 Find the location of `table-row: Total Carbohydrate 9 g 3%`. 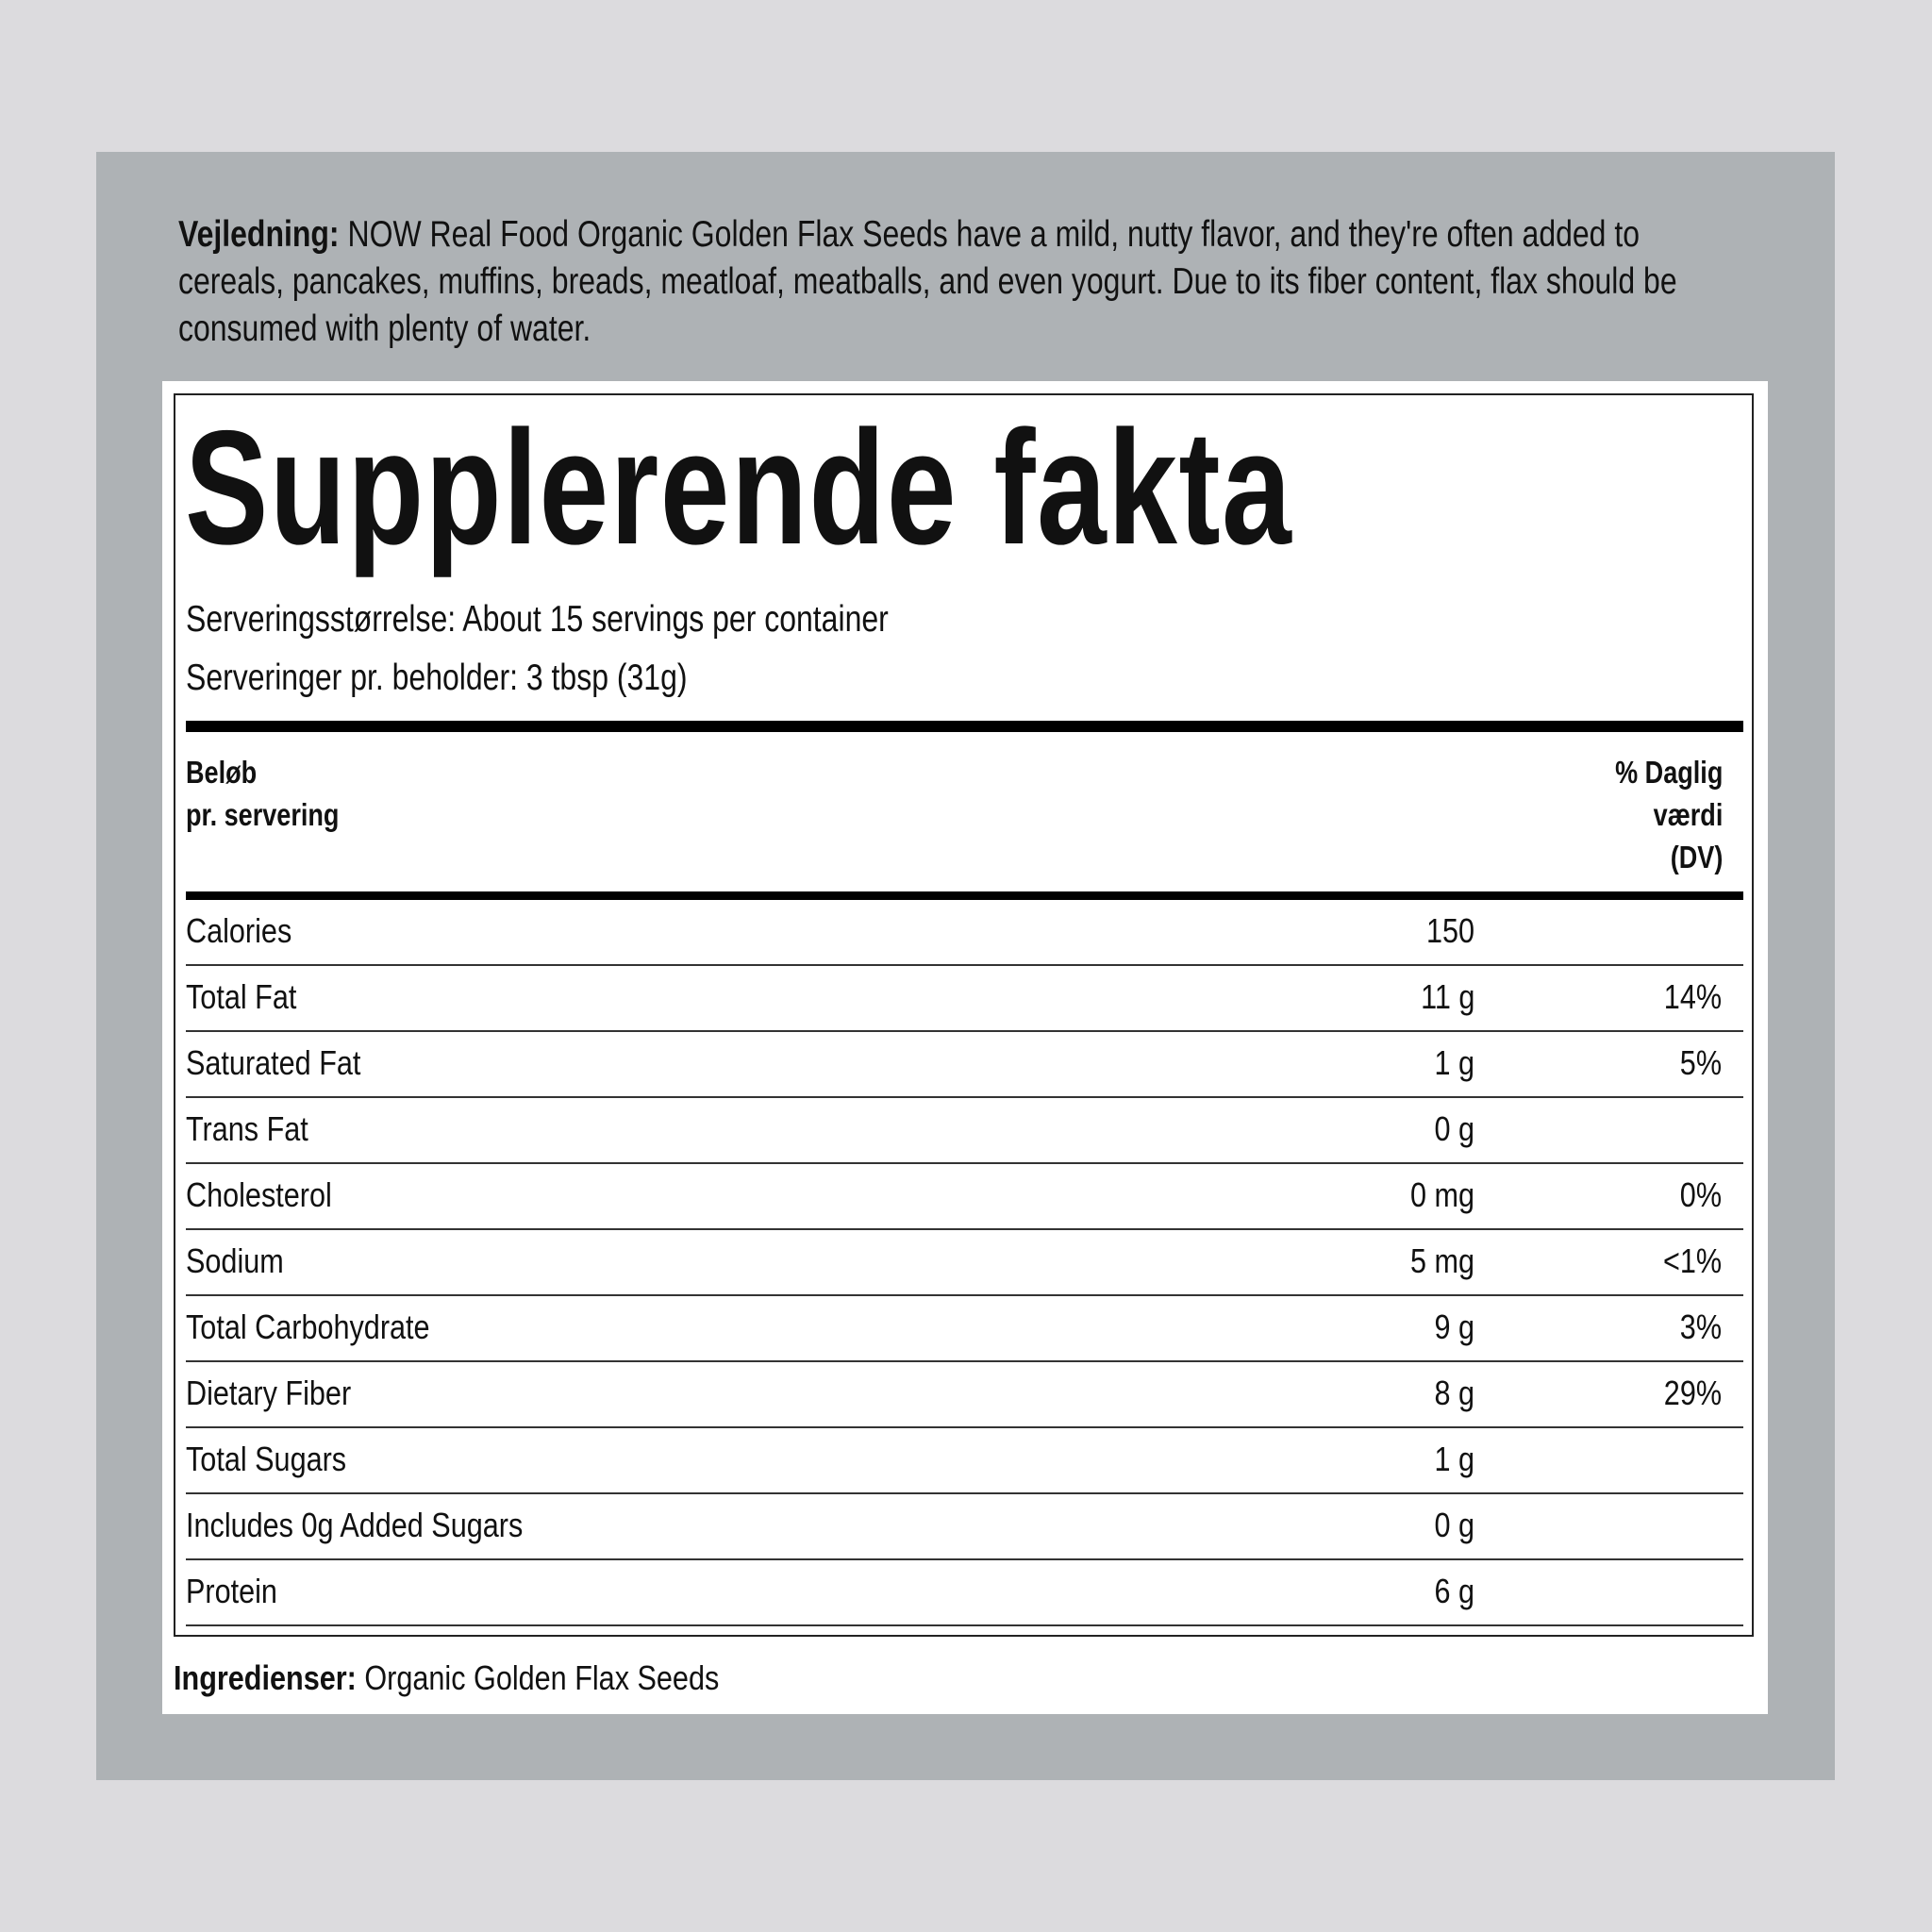

table-row: Total Carbohydrate 9 g 3% is located at coordinates (964, 1329).